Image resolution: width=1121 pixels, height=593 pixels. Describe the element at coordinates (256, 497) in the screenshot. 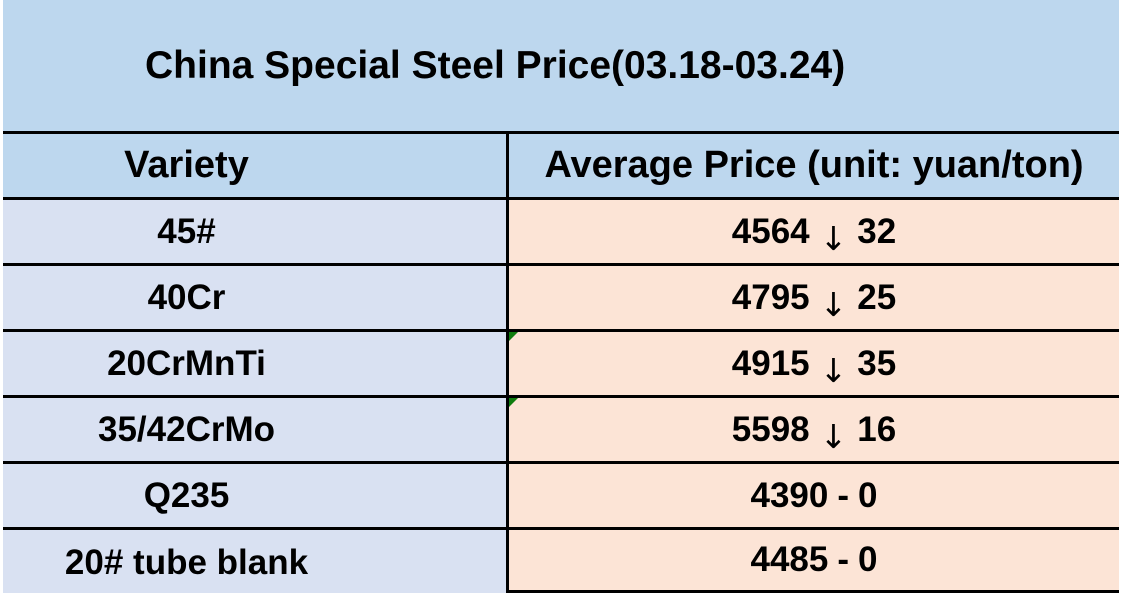

I see `variety-cell: Q235` at that location.